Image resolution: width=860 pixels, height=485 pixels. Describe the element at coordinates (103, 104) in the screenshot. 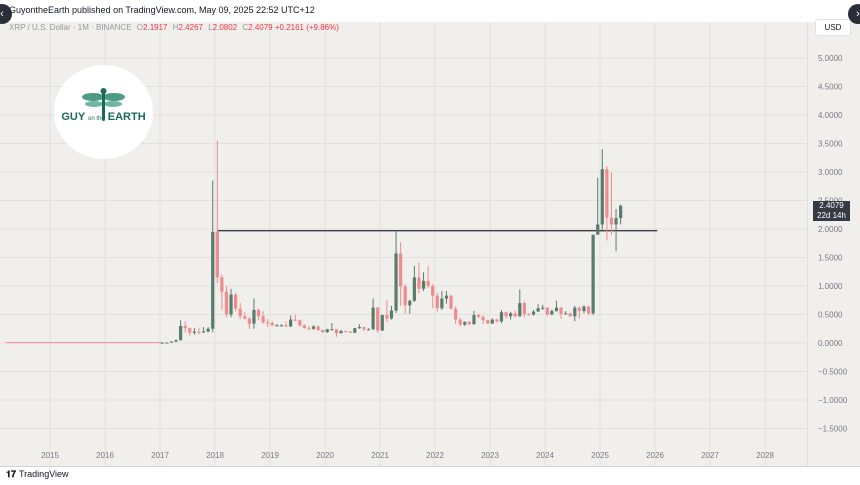

I see `dragonfly-icon` at that location.